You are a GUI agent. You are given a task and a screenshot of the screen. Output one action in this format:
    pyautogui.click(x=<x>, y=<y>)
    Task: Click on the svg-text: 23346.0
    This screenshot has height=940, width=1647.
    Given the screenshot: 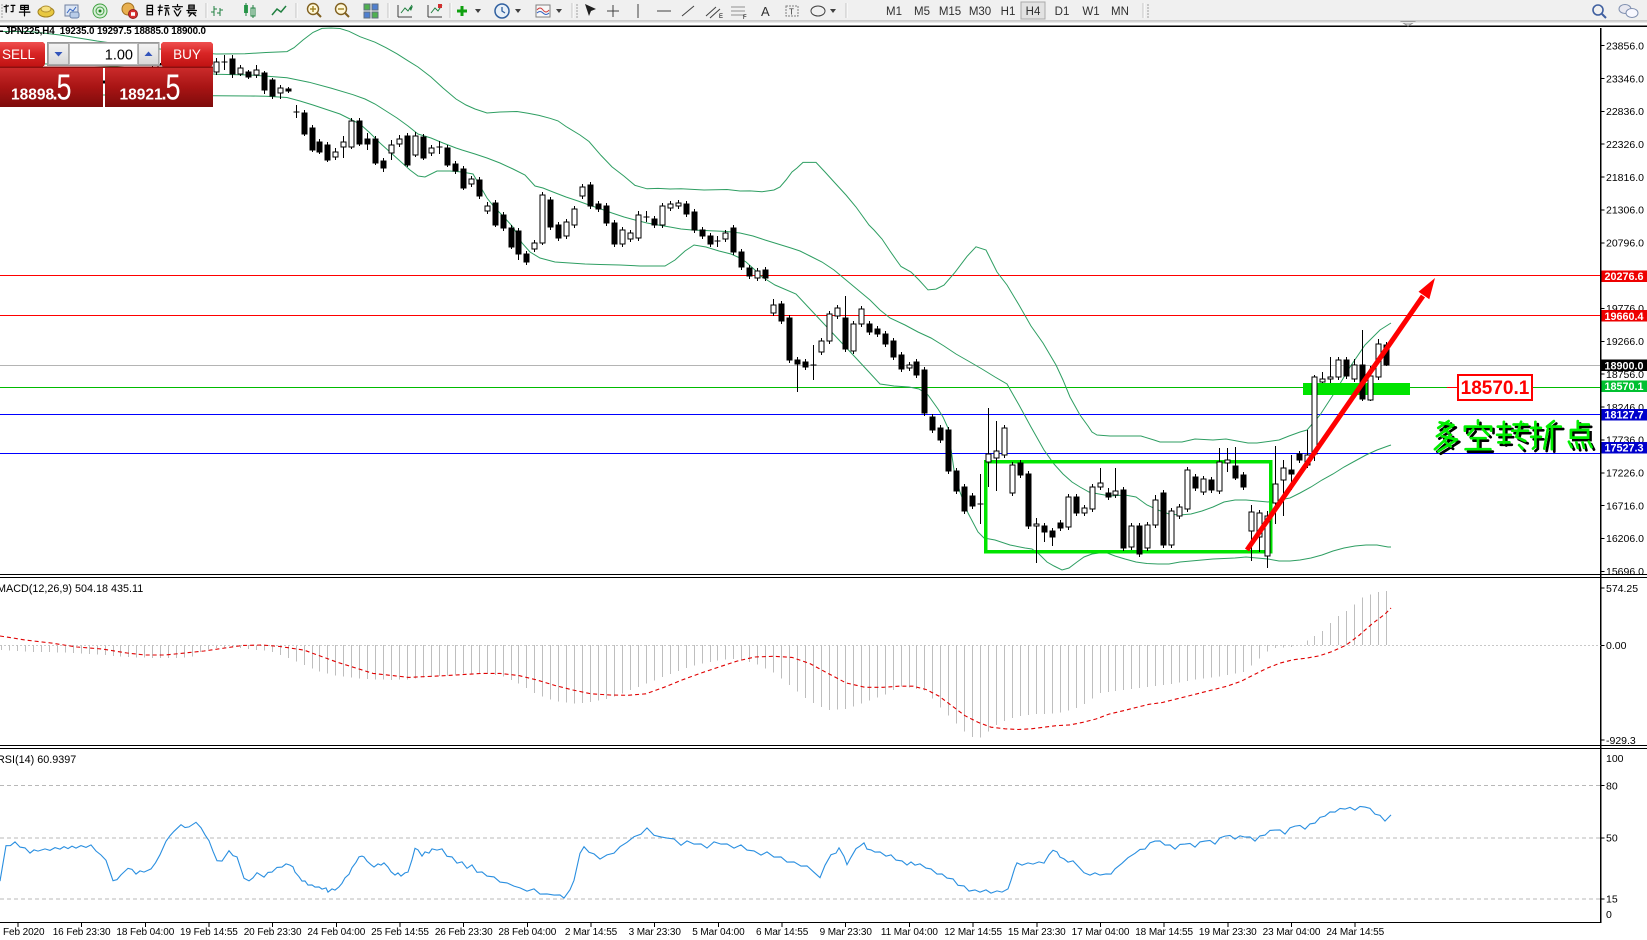 What is the action you would take?
    pyautogui.click(x=1625, y=79)
    